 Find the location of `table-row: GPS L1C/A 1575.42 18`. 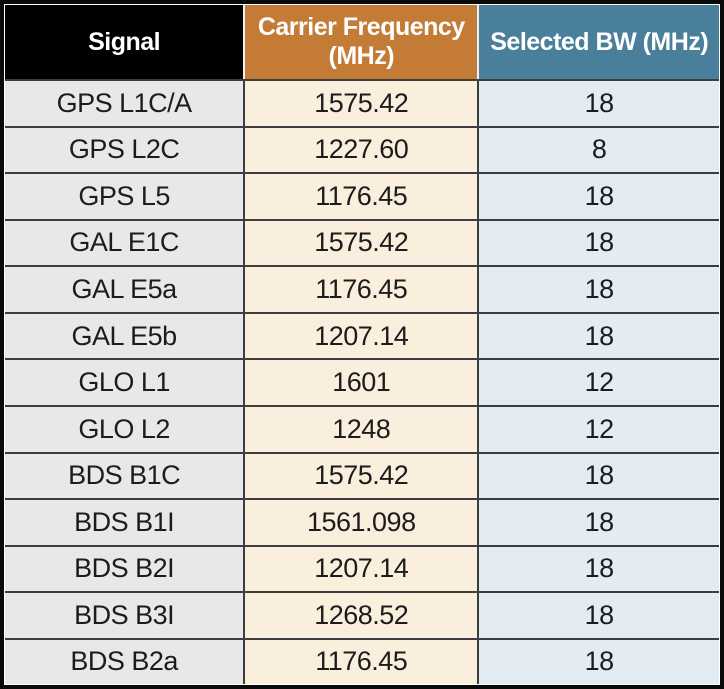

table-row: GPS L1C/A 1575.42 18 is located at coordinates (362, 103).